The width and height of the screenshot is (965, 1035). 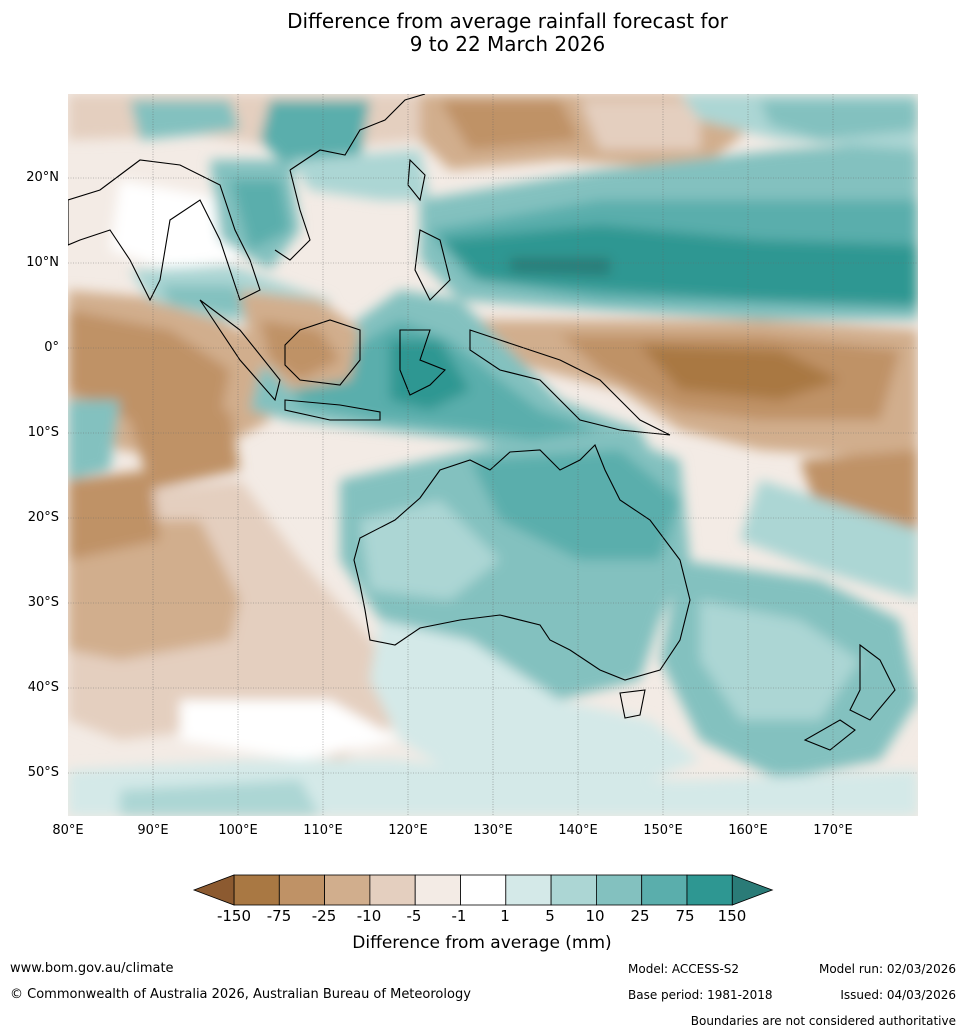 What do you see at coordinates (595, 916) in the screenshot?
I see `colorbar-tick-label: 10` at bounding box center [595, 916].